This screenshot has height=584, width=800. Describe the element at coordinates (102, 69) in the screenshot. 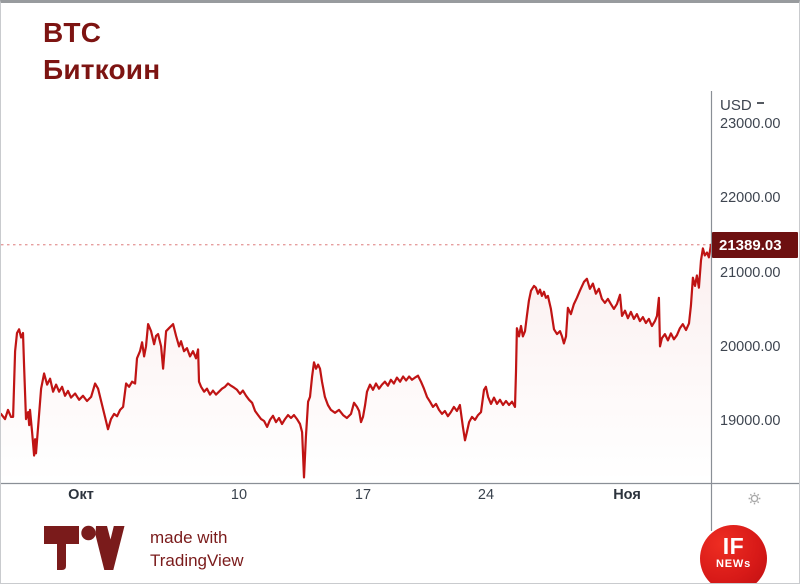

I see `symbol-subtitle: Биткоин` at that location.